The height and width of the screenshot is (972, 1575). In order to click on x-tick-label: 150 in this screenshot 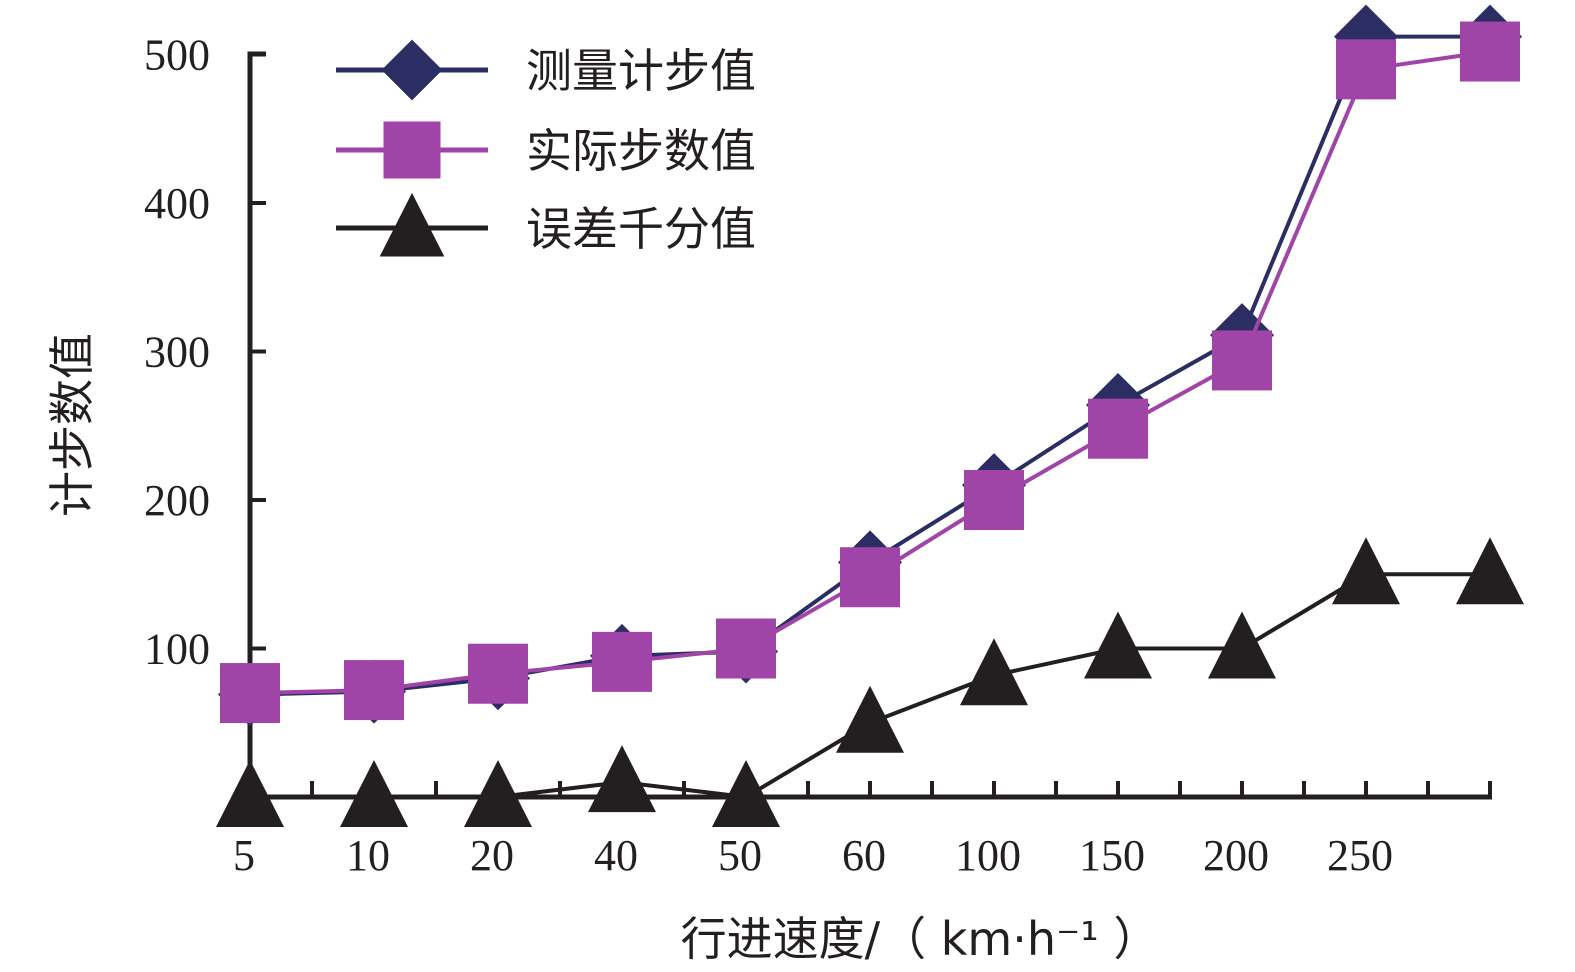, I will do `click(1112, 855)`.